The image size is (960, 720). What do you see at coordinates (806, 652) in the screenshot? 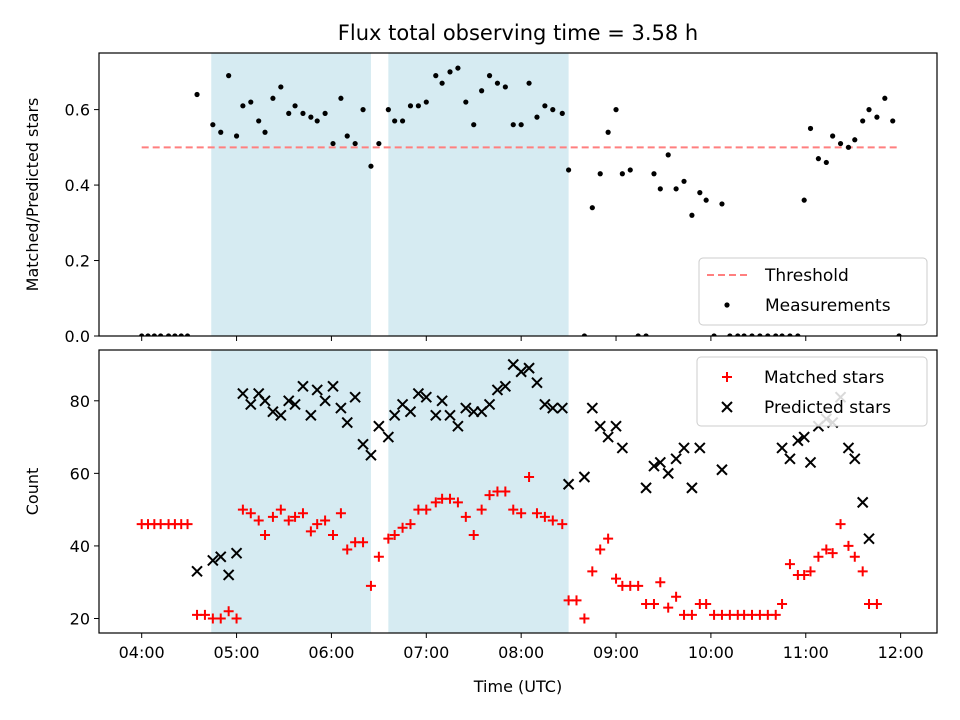
I see `x-tick-label: 11:00` at bounding box center [806, 652].